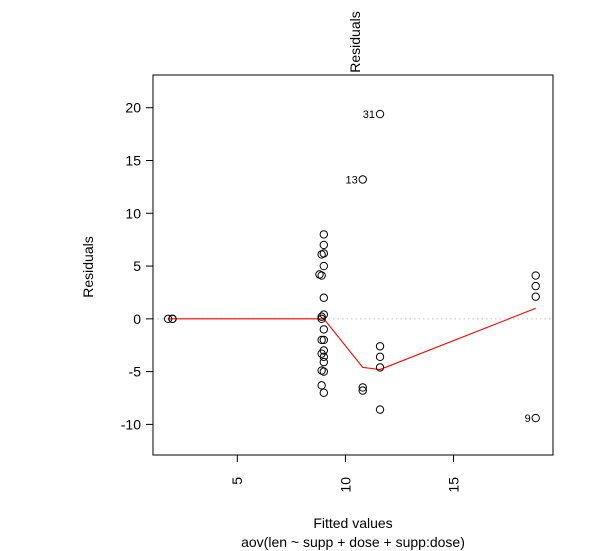 The image size is (592, 551). What do you see at coordinates (351, 181) in the screenshot?
I see `point-label-13: 13` at bounding box center [351, 181].